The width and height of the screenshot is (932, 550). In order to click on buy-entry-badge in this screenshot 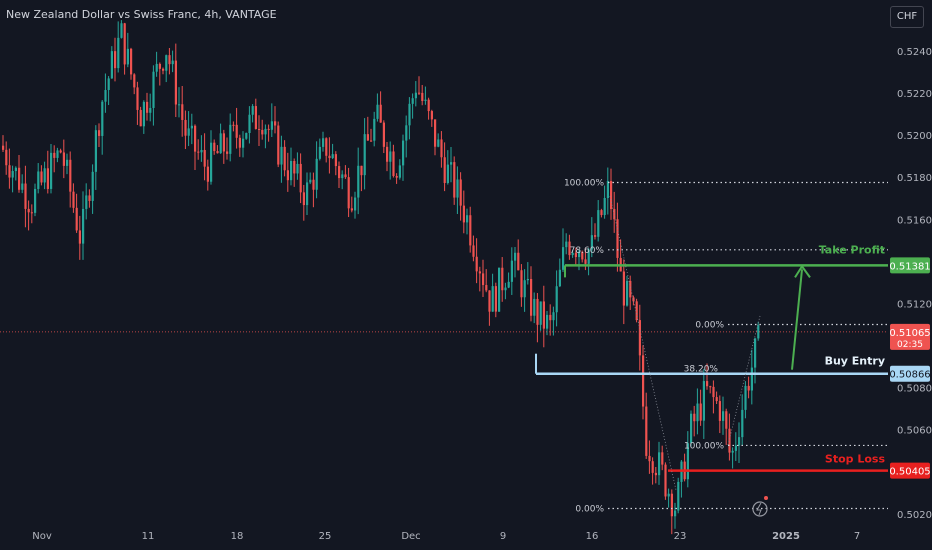, I will do `click(910, 373)`.